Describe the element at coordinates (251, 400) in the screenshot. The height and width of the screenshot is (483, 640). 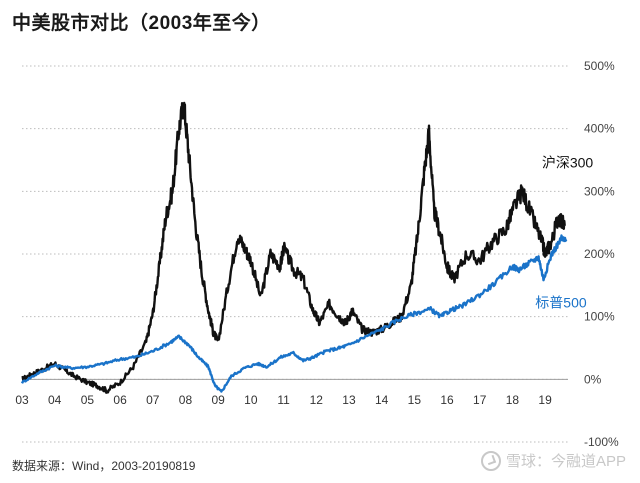
I see `x-tick-label: 10` at that location.